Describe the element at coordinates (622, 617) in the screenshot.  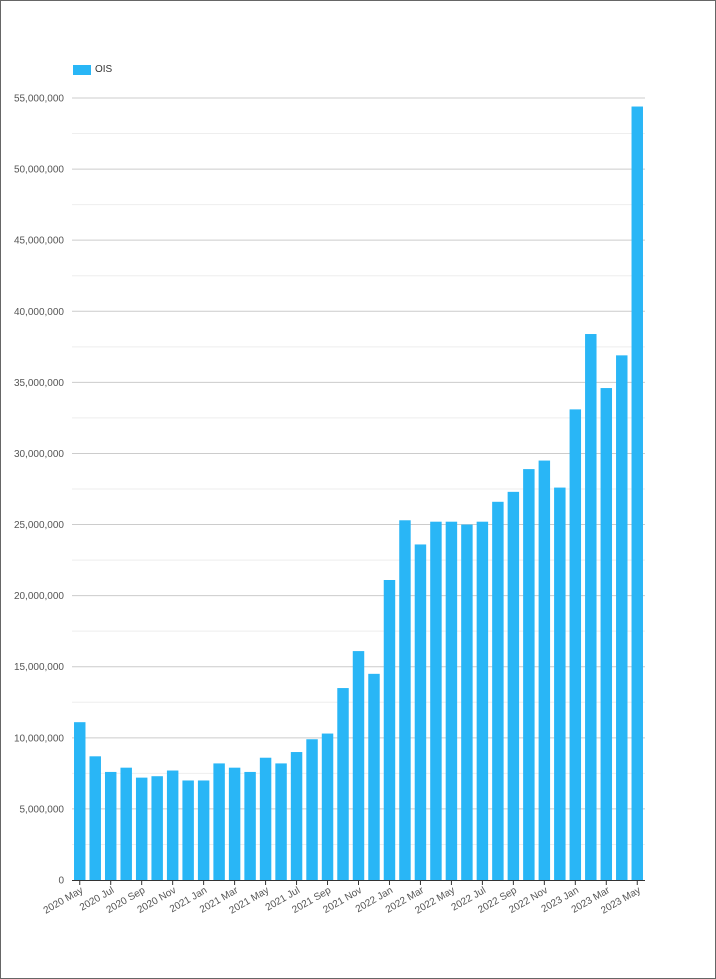
I see `bar-2023-apr` at that location.